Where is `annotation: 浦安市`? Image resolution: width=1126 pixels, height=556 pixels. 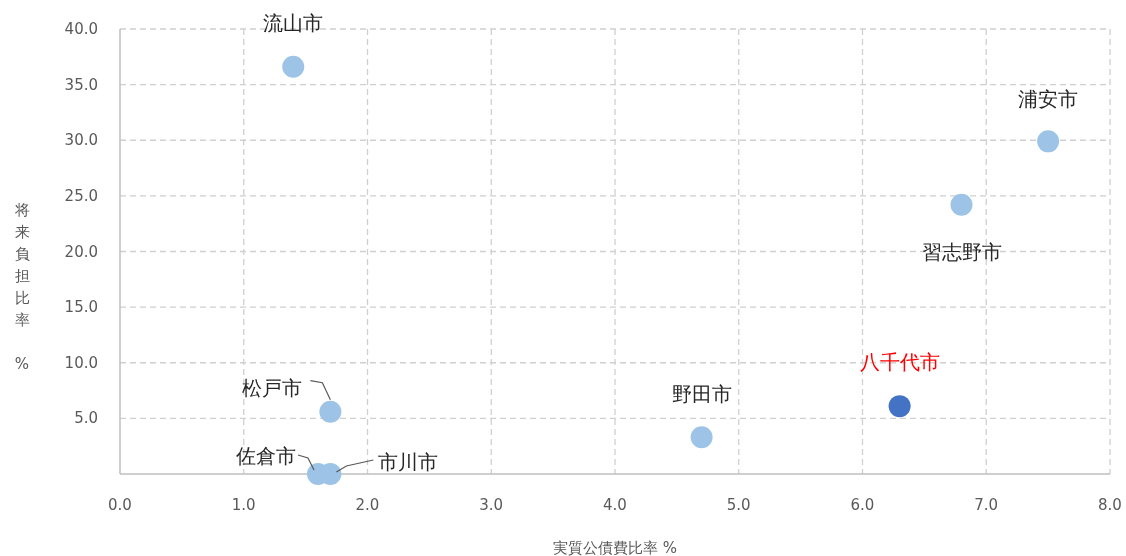 annotation: 浦安市 is located at coordinates (1048, 99).